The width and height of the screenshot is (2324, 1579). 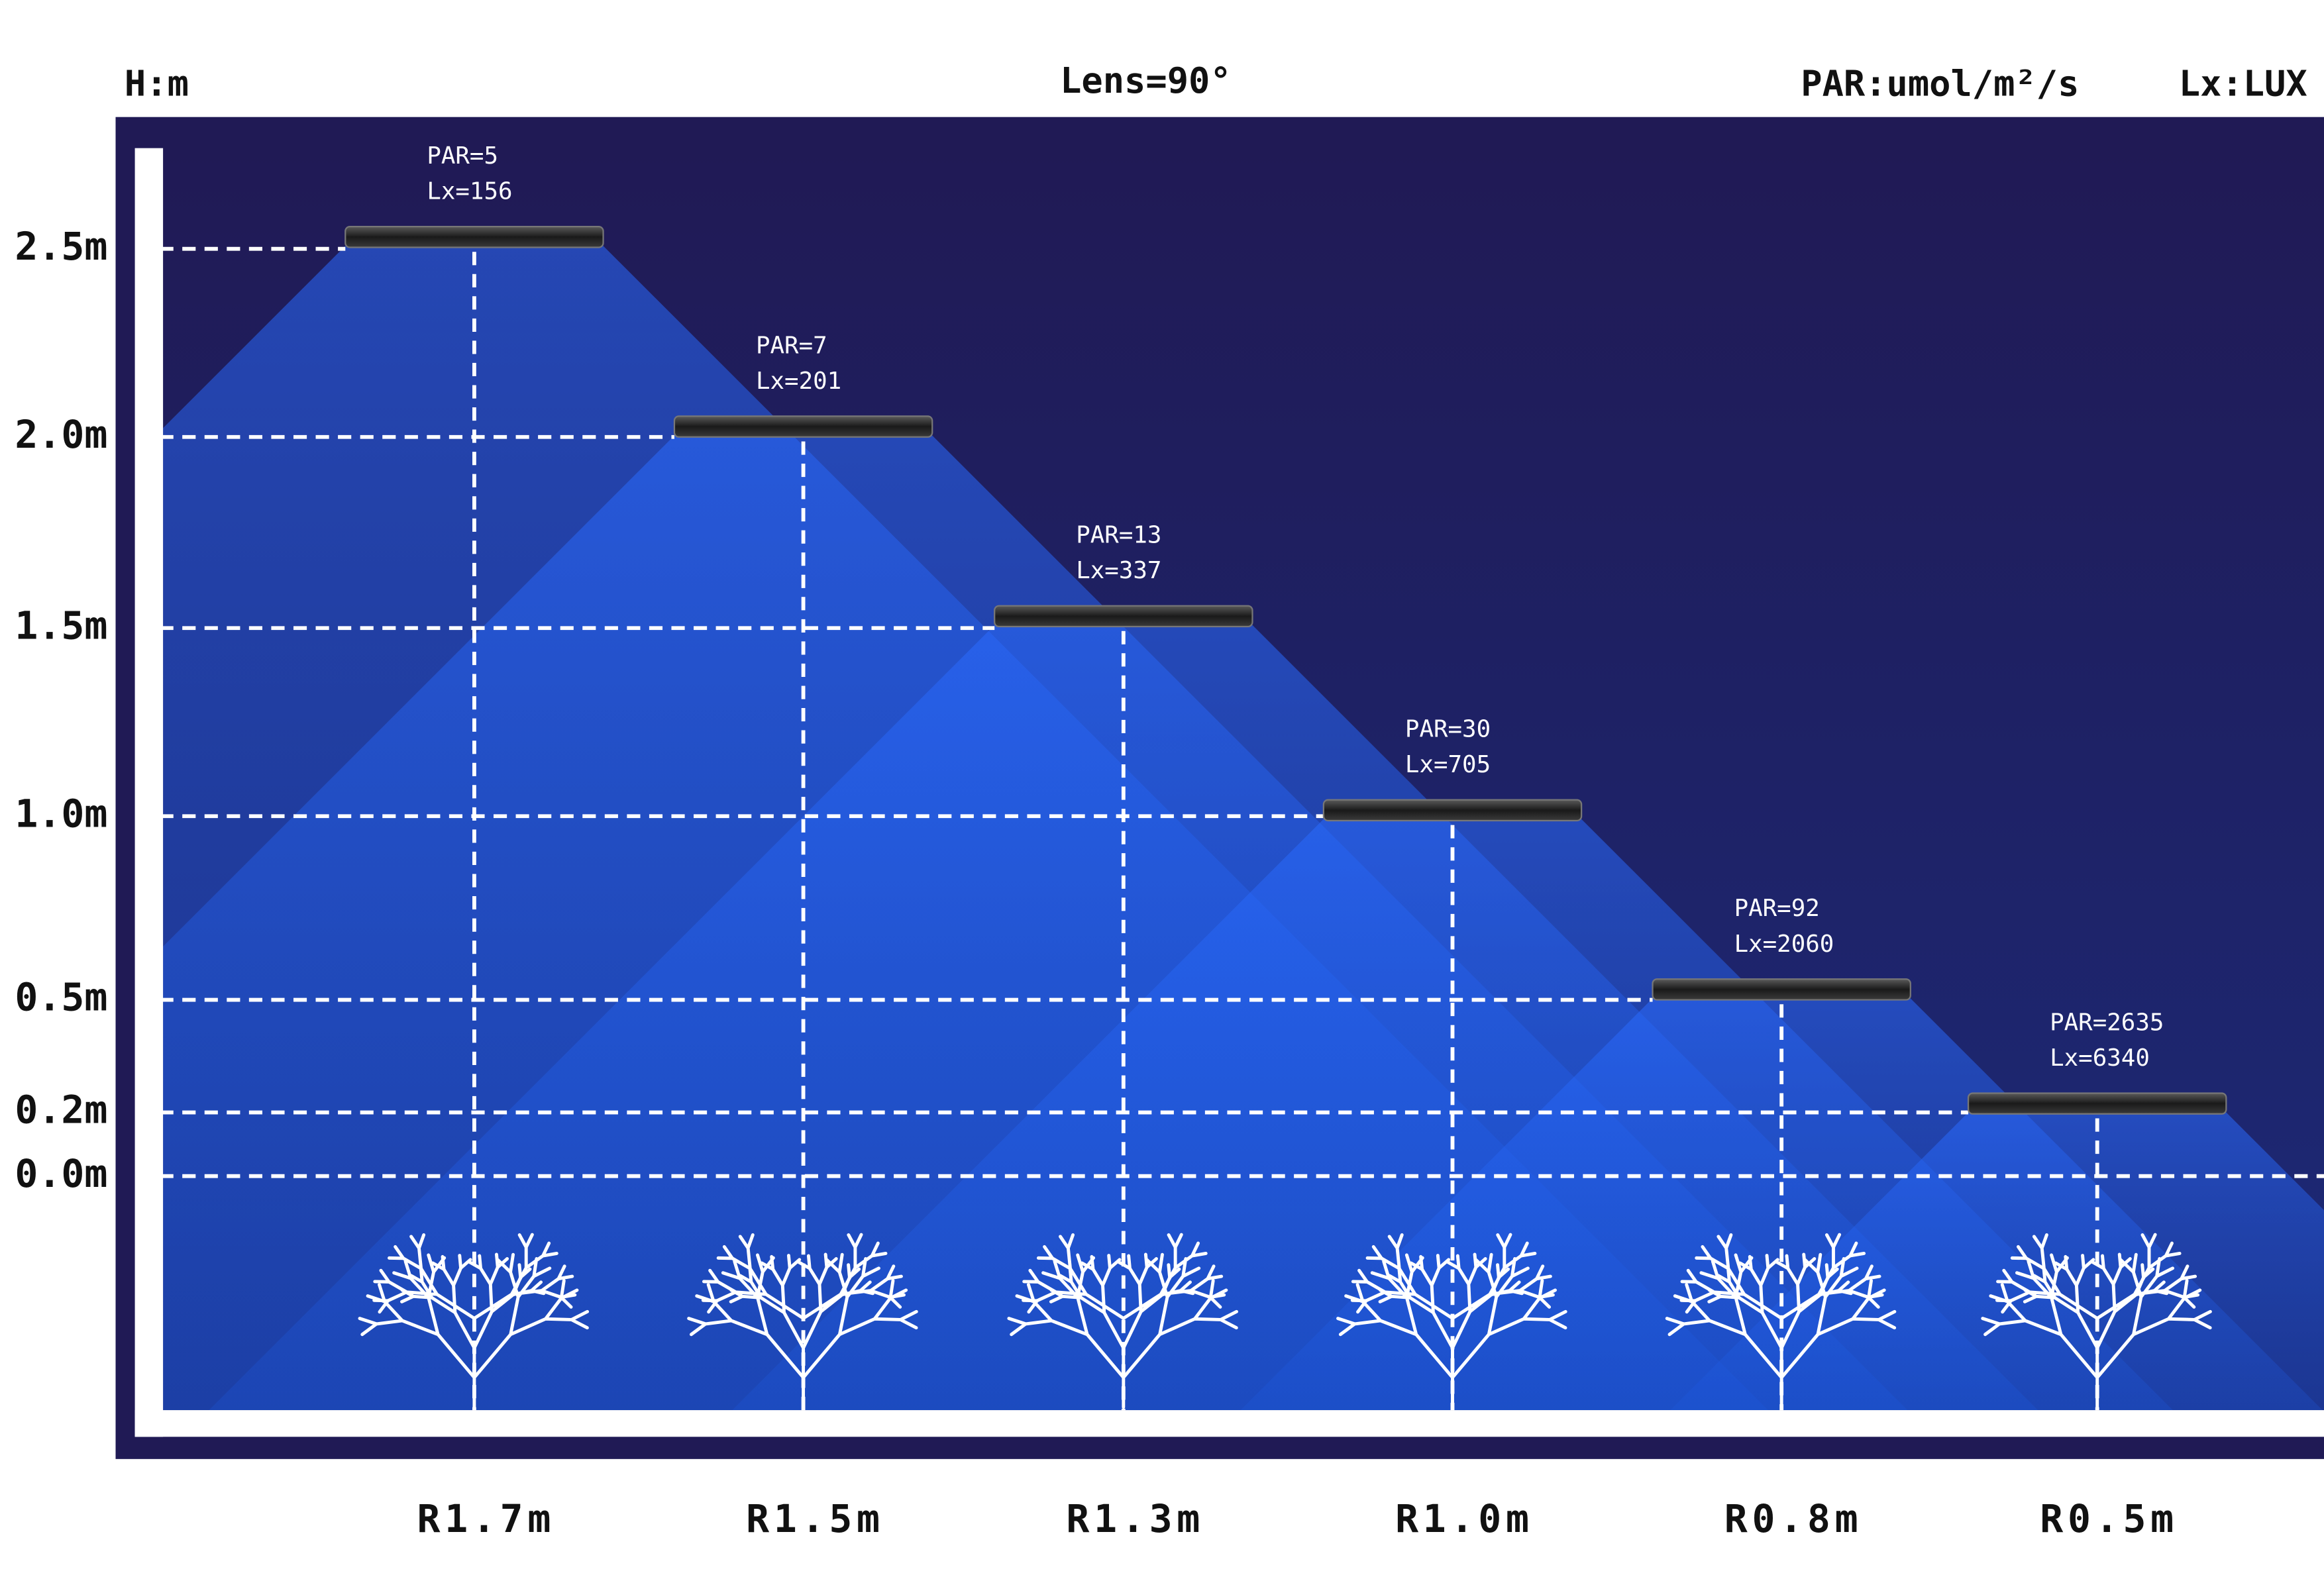 What do you see at coordinates (791, 345) in the screenshot?
I see `par-label: PAR=7` at bounding box center [791, 345].